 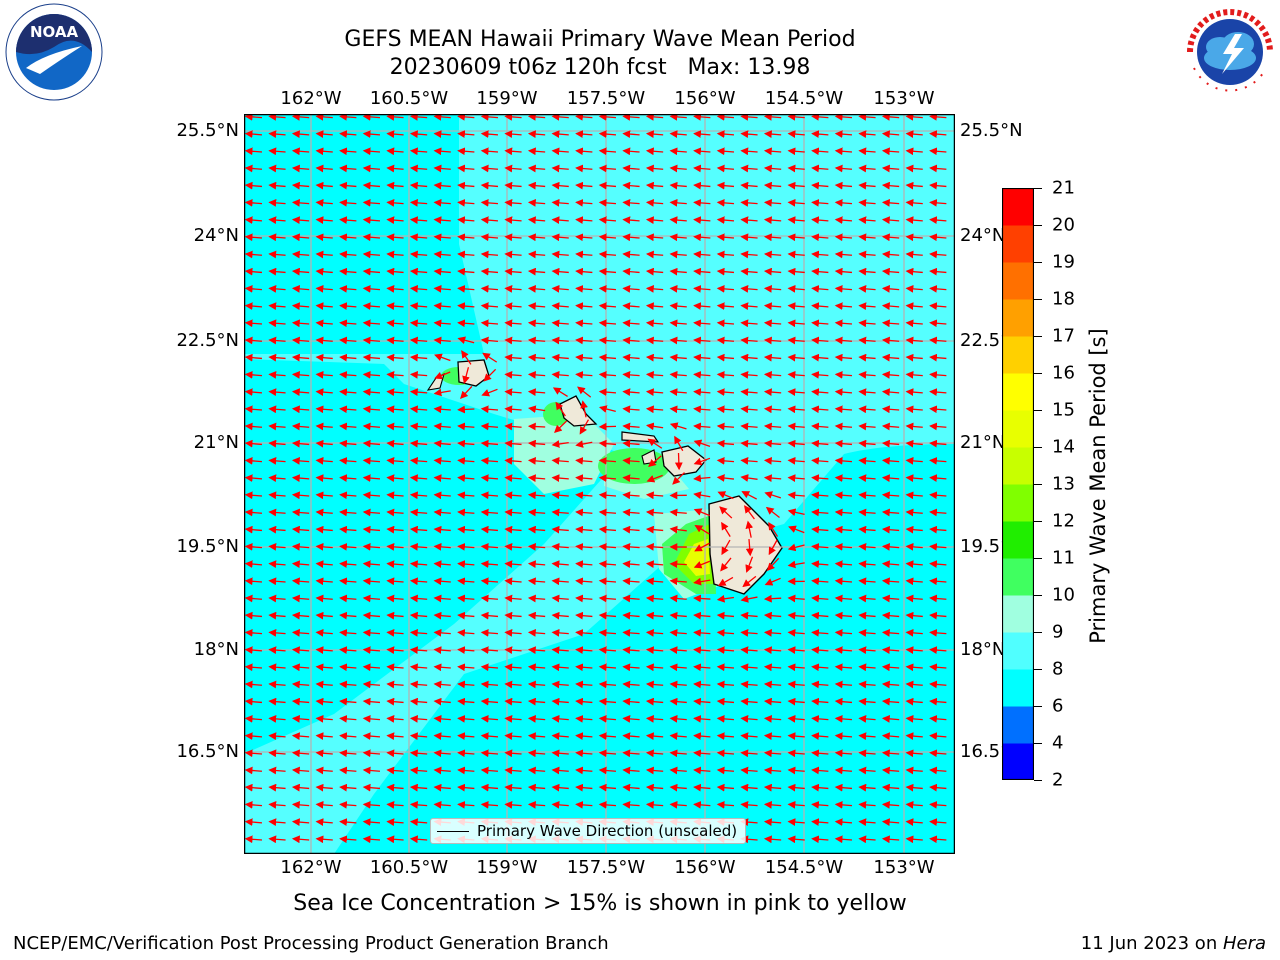 I want to click on lat-tick-left: 16.5°N, so click(x=207, y=751).